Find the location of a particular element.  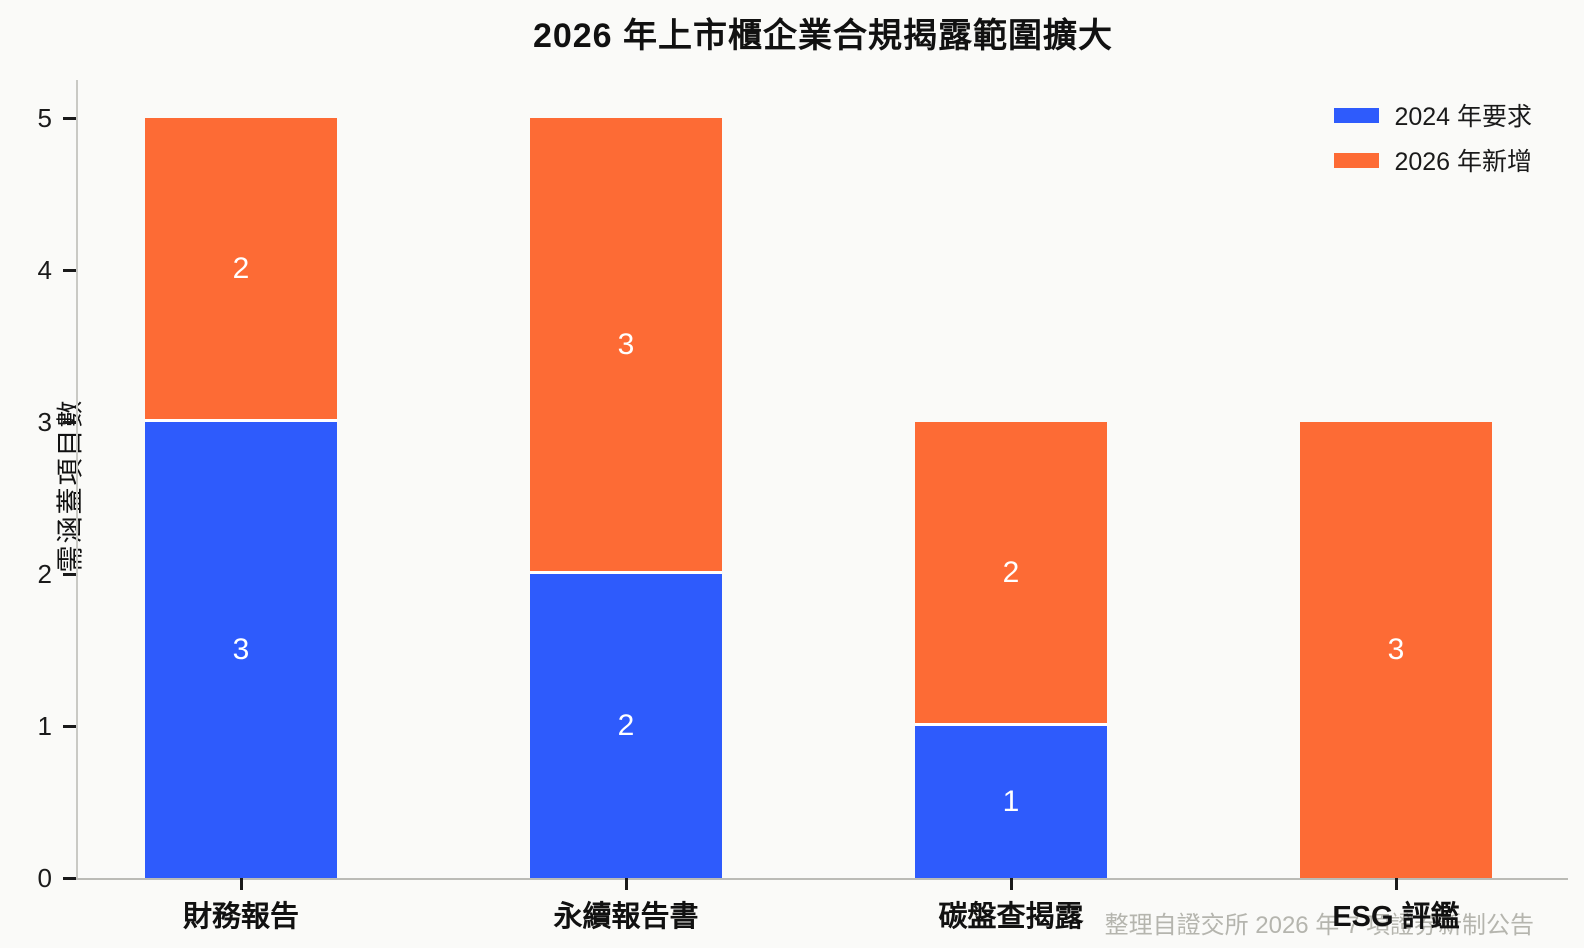

y-tick-label: 3 is located at coordinates (44, 422).